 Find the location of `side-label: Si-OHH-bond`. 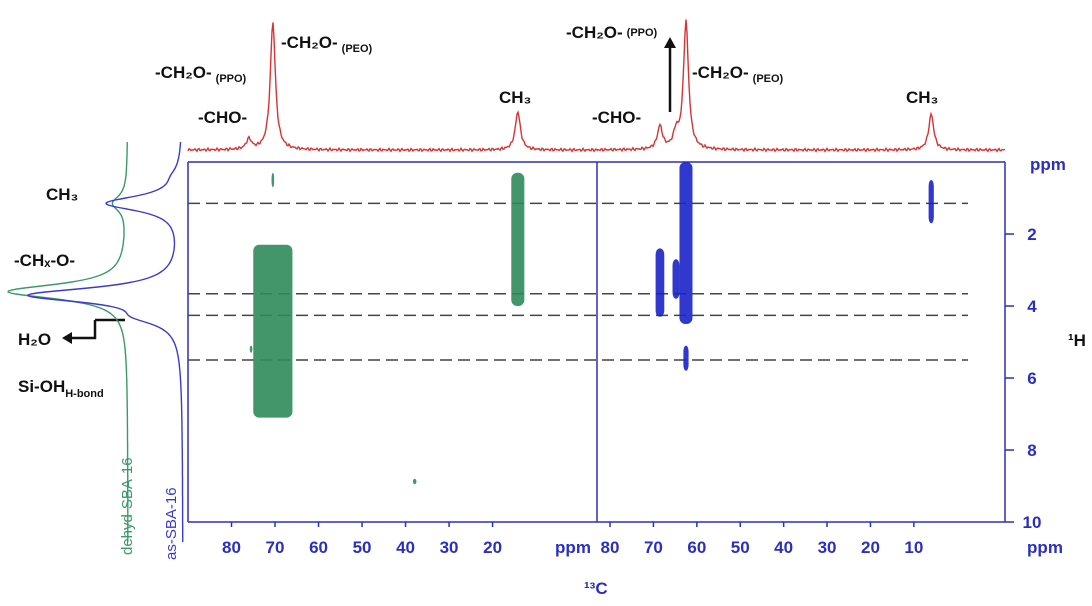

side-label: Si-OHH-bond is located at coordinates (61, 388).